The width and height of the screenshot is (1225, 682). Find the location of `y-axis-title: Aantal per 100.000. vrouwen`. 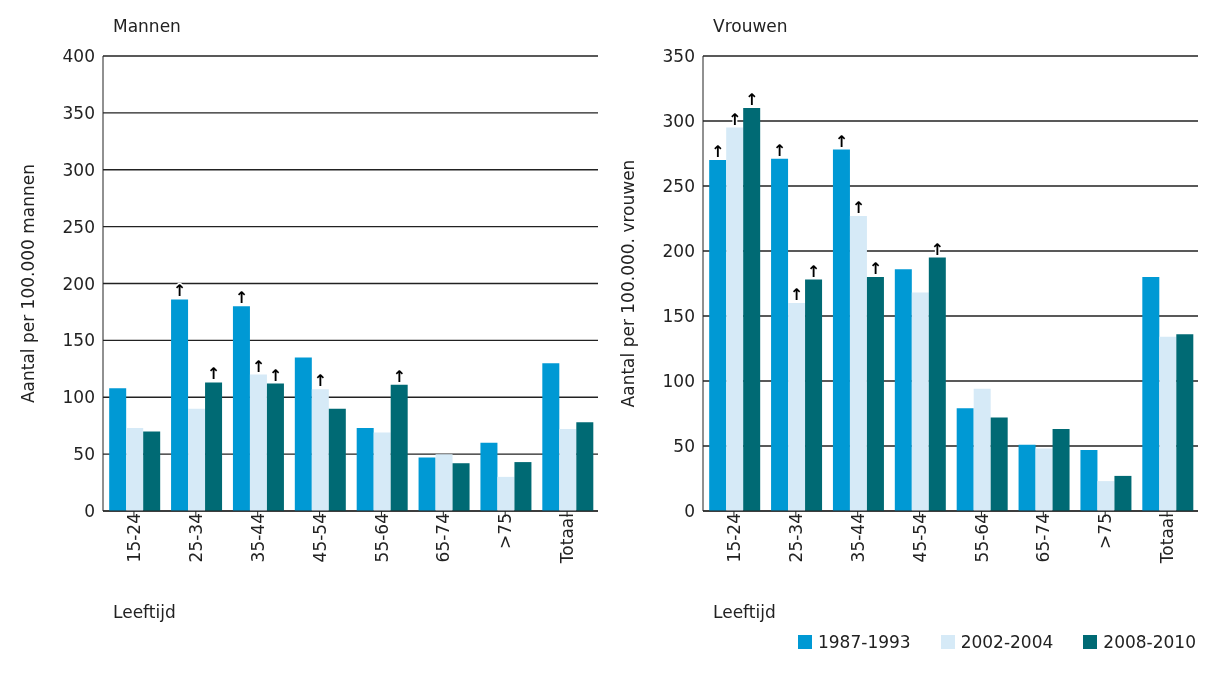

y-axis-title: Aantal per 100.000. vrouwen is located at coordinates (628, 283).